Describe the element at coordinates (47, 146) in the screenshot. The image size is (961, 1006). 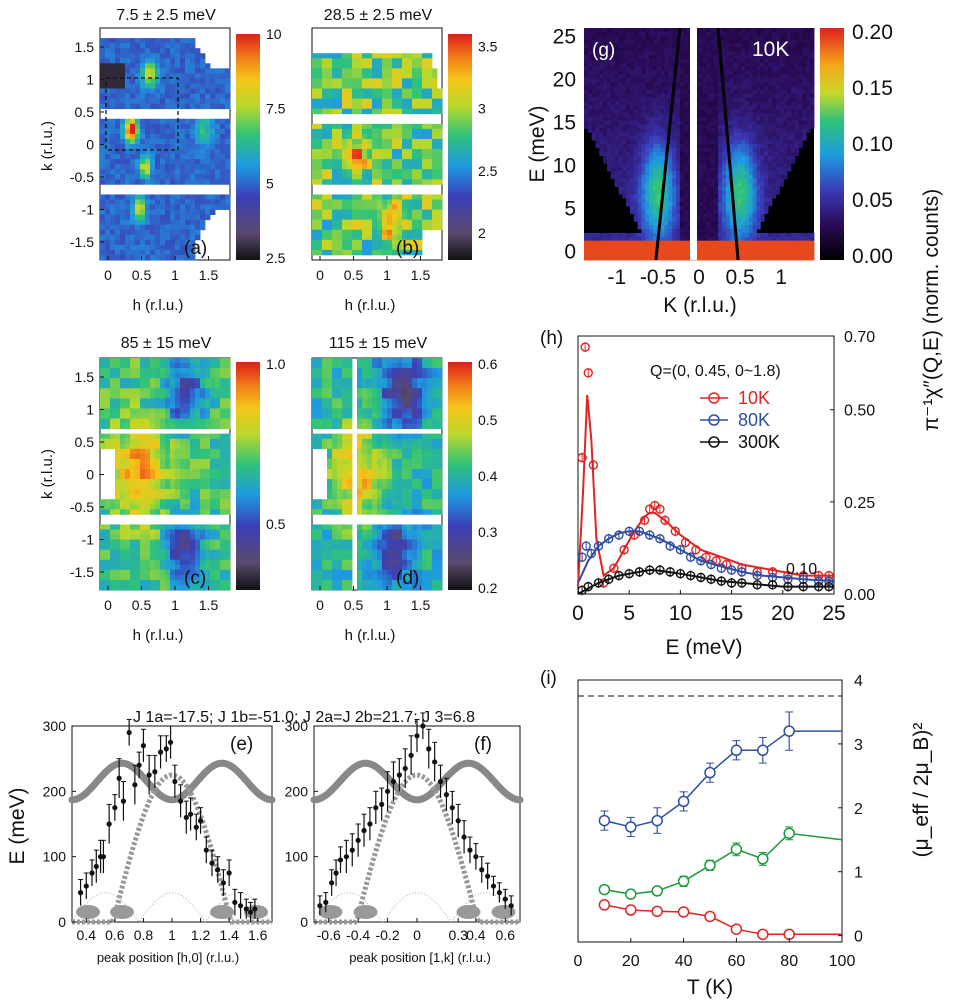
I see `panel-a-ylabel: k (r.l.u.)` at that location.